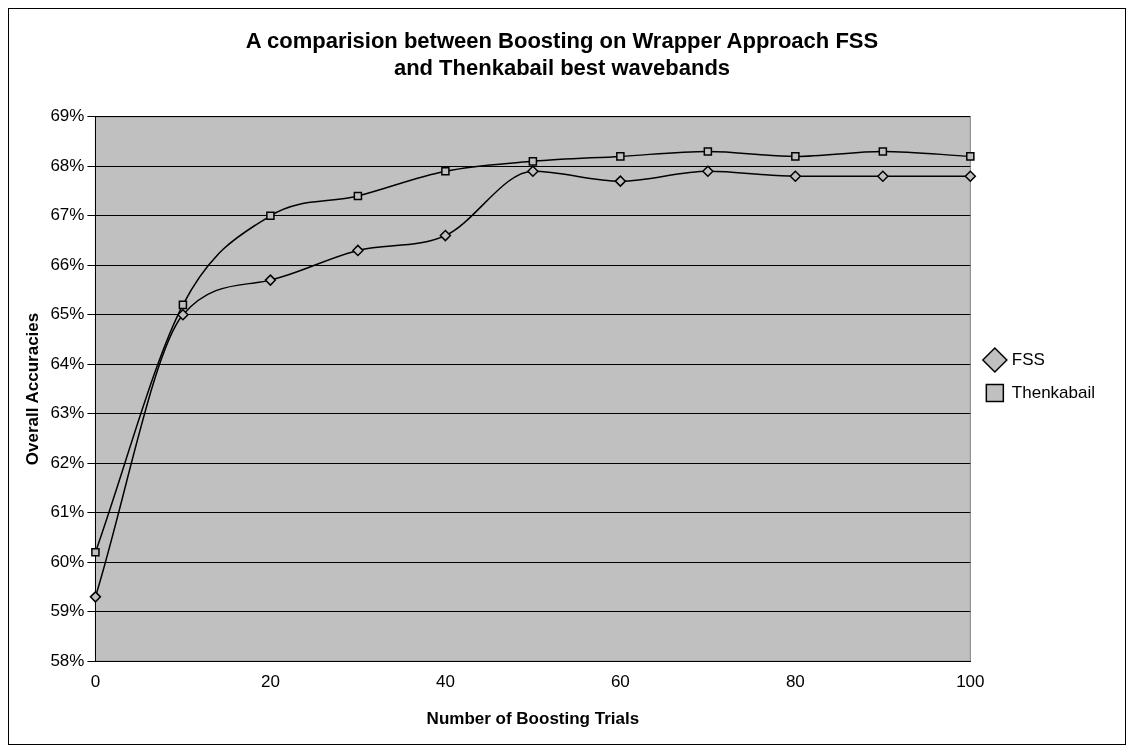 This screenshot has width=1136, height=755. Describe the element at coordinates (67, 462) in the screenshot. I see `y-tick-label: 62%` at that location.